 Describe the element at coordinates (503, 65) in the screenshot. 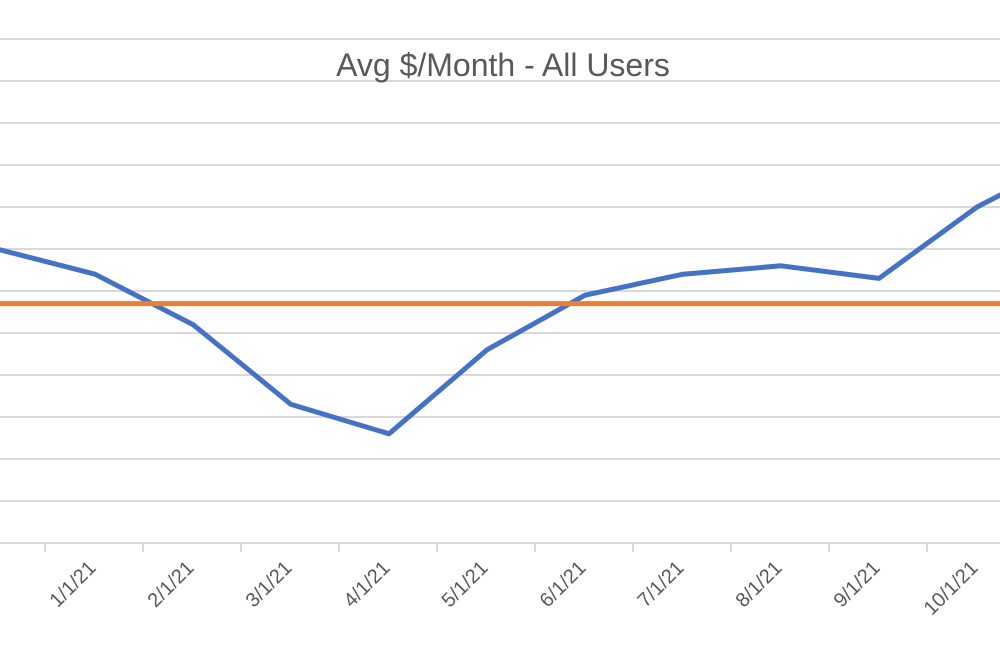

I see `chart-title: Avg $/Month - All Users` at that location.